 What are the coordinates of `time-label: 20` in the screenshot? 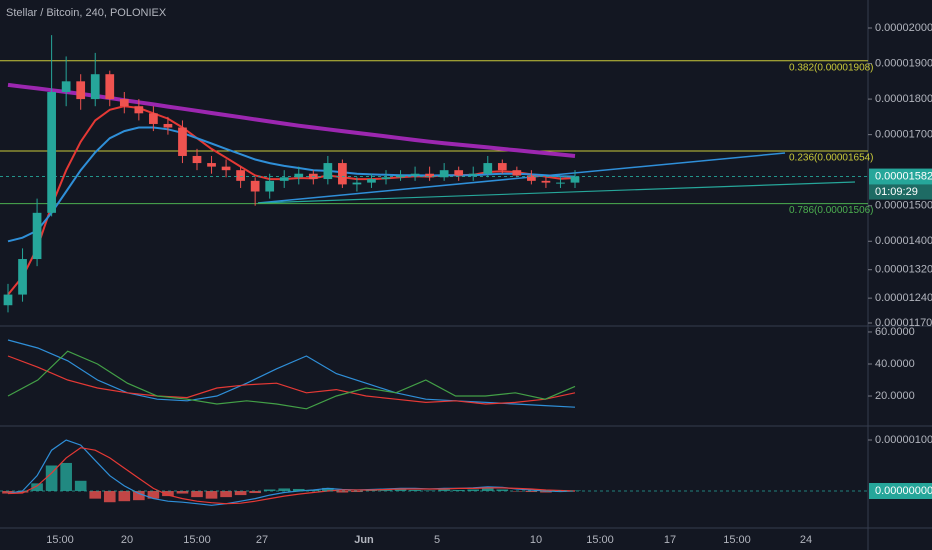 It's located at (127, 540).